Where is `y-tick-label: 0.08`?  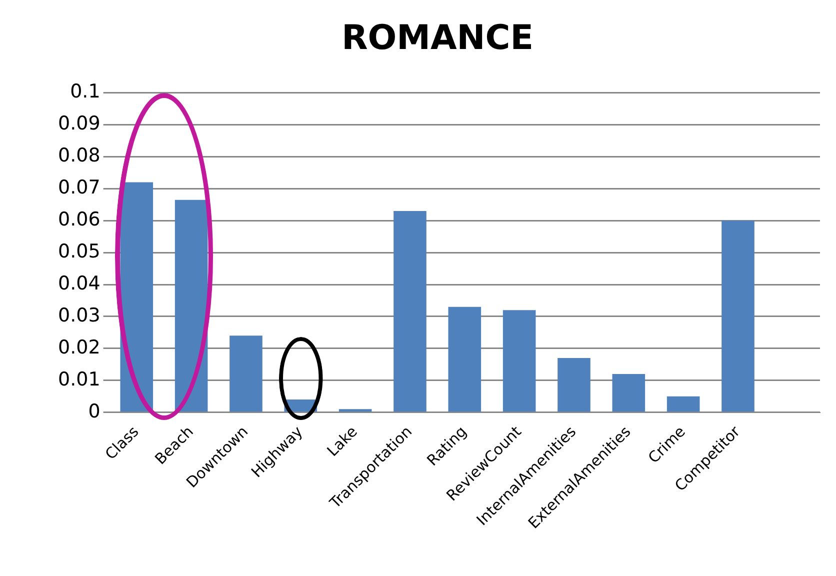 y-tick-label: 0.08 is located at coordinates (79, 155).